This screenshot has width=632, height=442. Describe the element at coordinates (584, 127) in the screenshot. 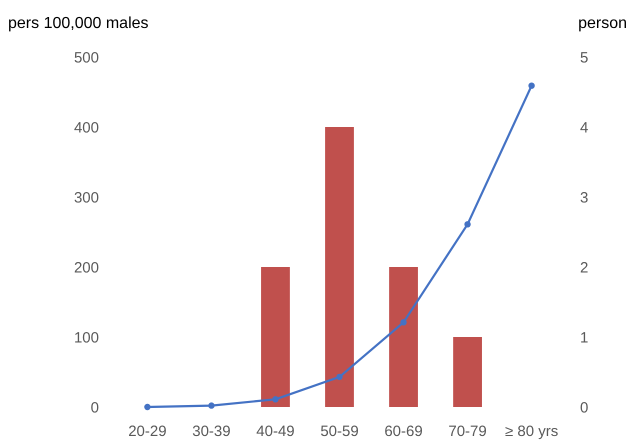

I see `y2-tick-label: 4` at that location.